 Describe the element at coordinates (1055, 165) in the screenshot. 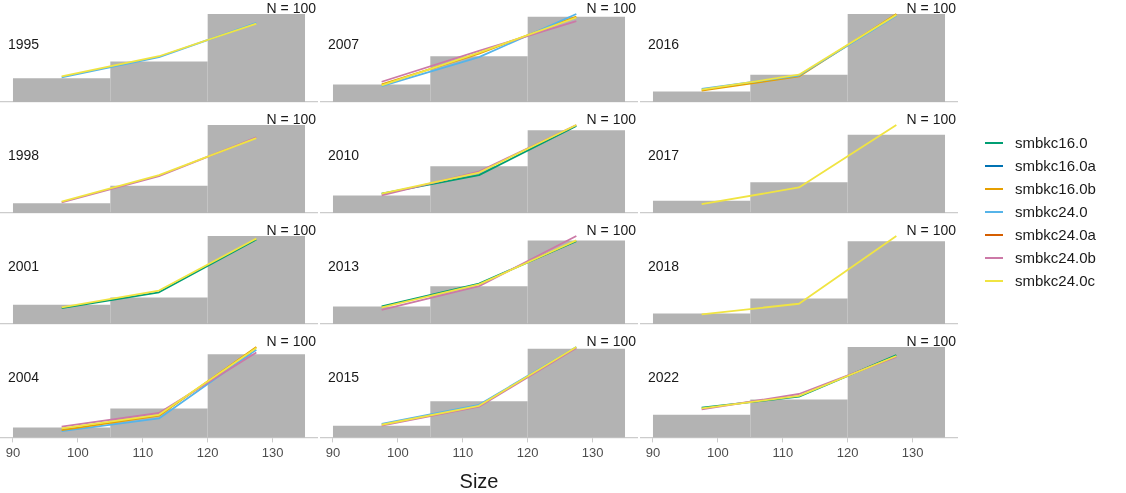

I see `legend-label: smbkc16.0a` at that location.